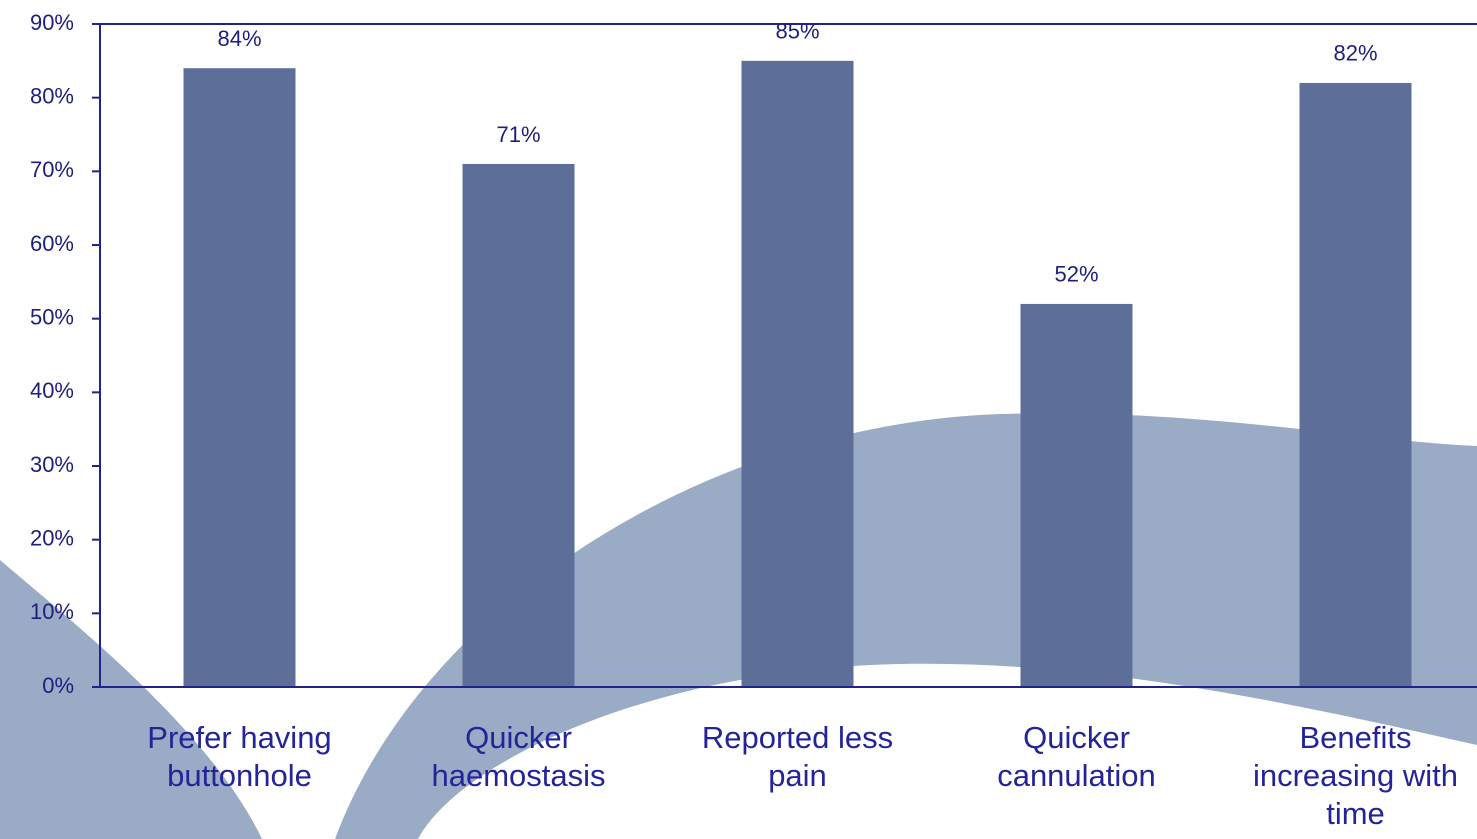 Image resolution: width=1477 pixels, height=839 pixels. I want to click on y-tick-label: 10%, so click(52, 611).